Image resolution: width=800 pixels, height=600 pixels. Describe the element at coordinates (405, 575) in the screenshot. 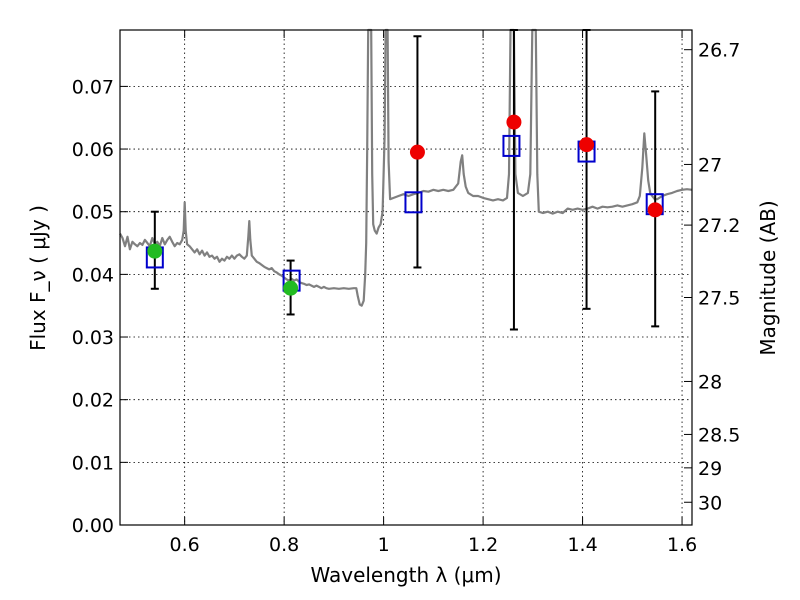

I see `x-axis-title: Wavelength λ (μm)` at that location.